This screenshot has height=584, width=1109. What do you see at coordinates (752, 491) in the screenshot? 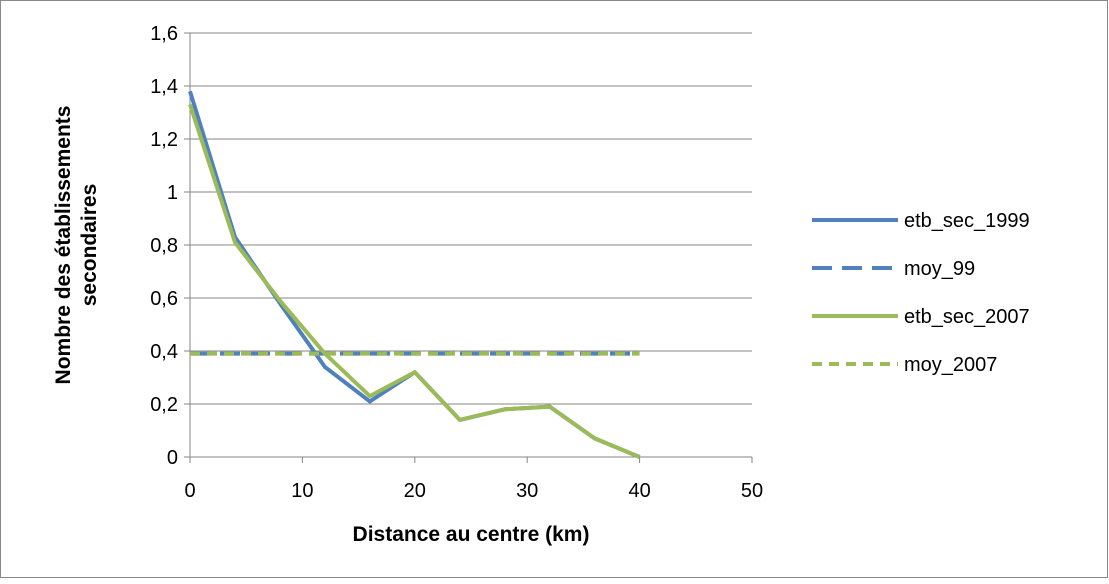
I see `x-tick-label: 50` at bounding box center [752, 491].